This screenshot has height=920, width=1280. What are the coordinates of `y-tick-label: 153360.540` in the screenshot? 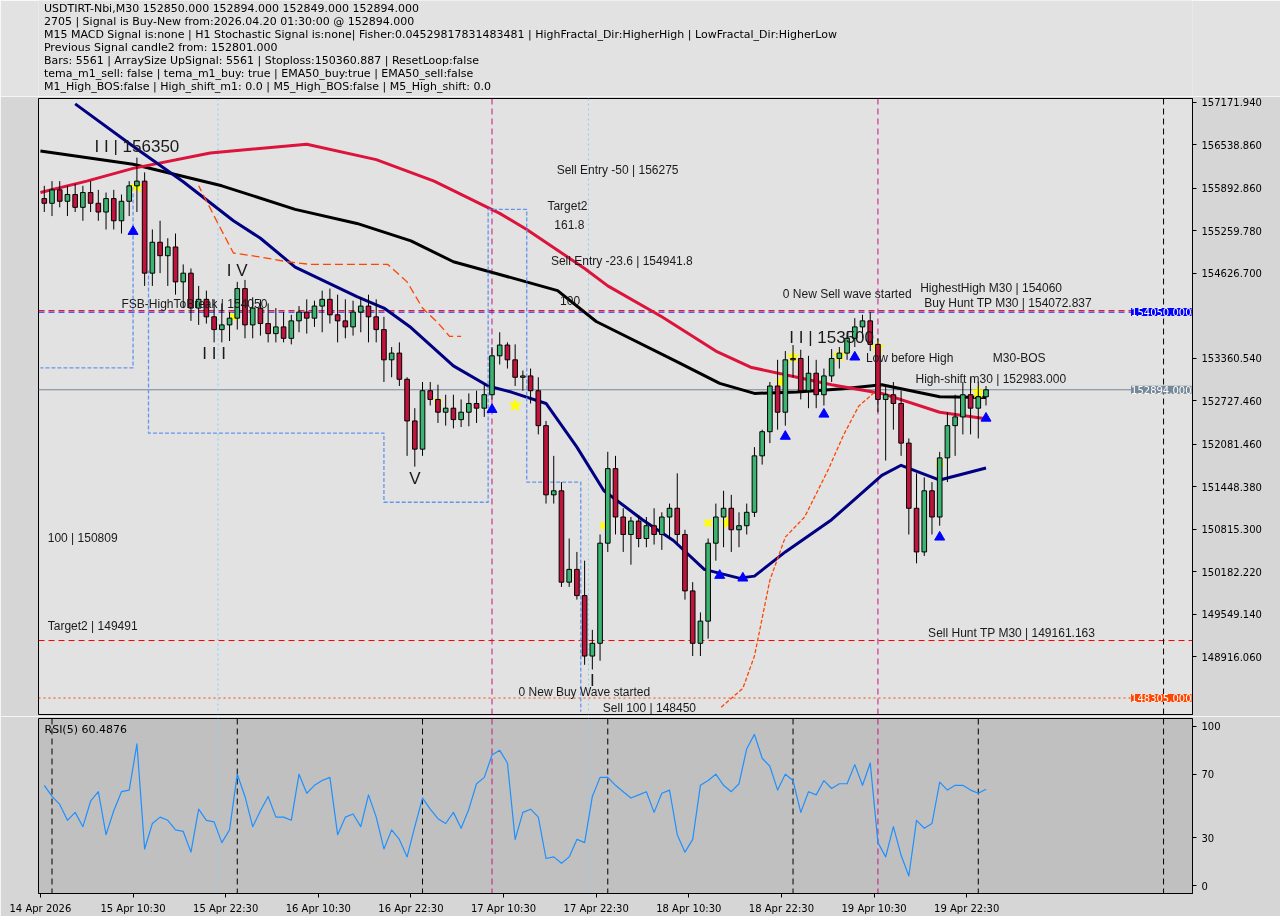 It's located at (1231, 359).